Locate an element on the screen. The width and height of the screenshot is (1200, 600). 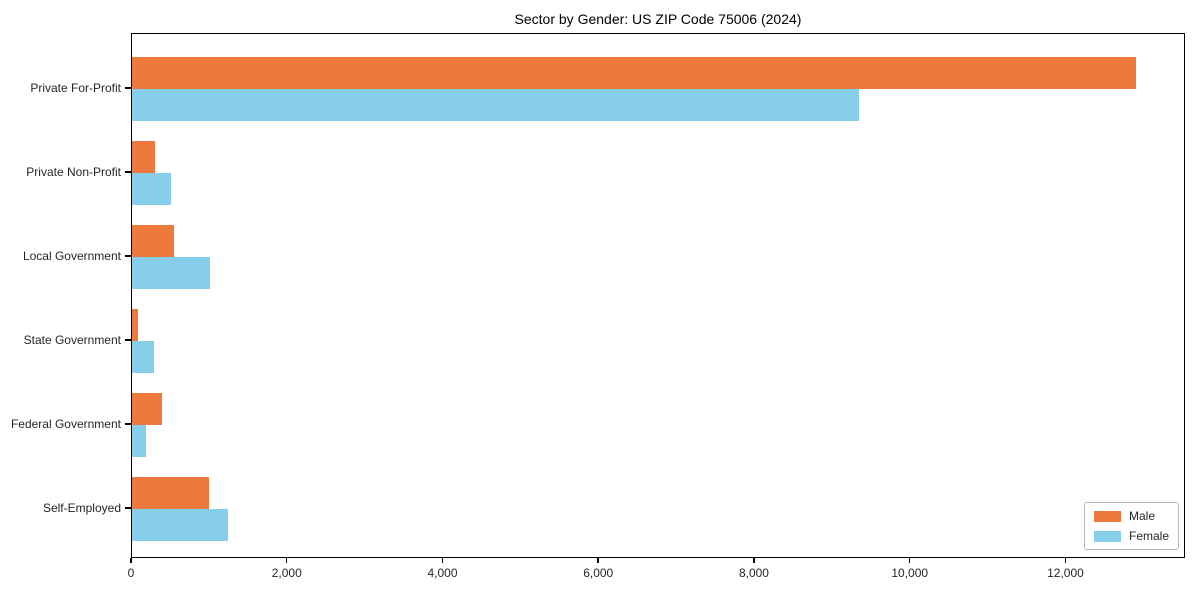
x-tick-label: 0 is located at coordinates (131, 573).